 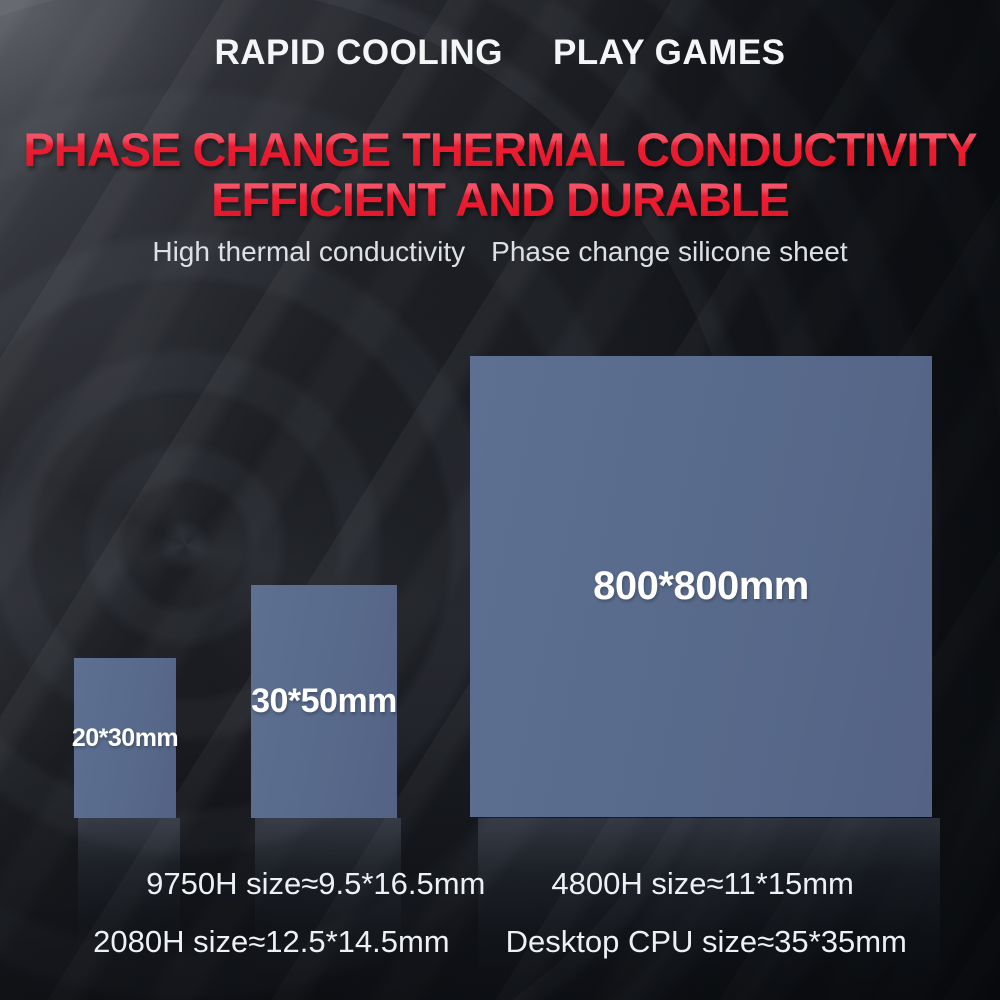 I want to click on spec-4800h: 4800H size≈11*15mm, so click(x=702, y=883).